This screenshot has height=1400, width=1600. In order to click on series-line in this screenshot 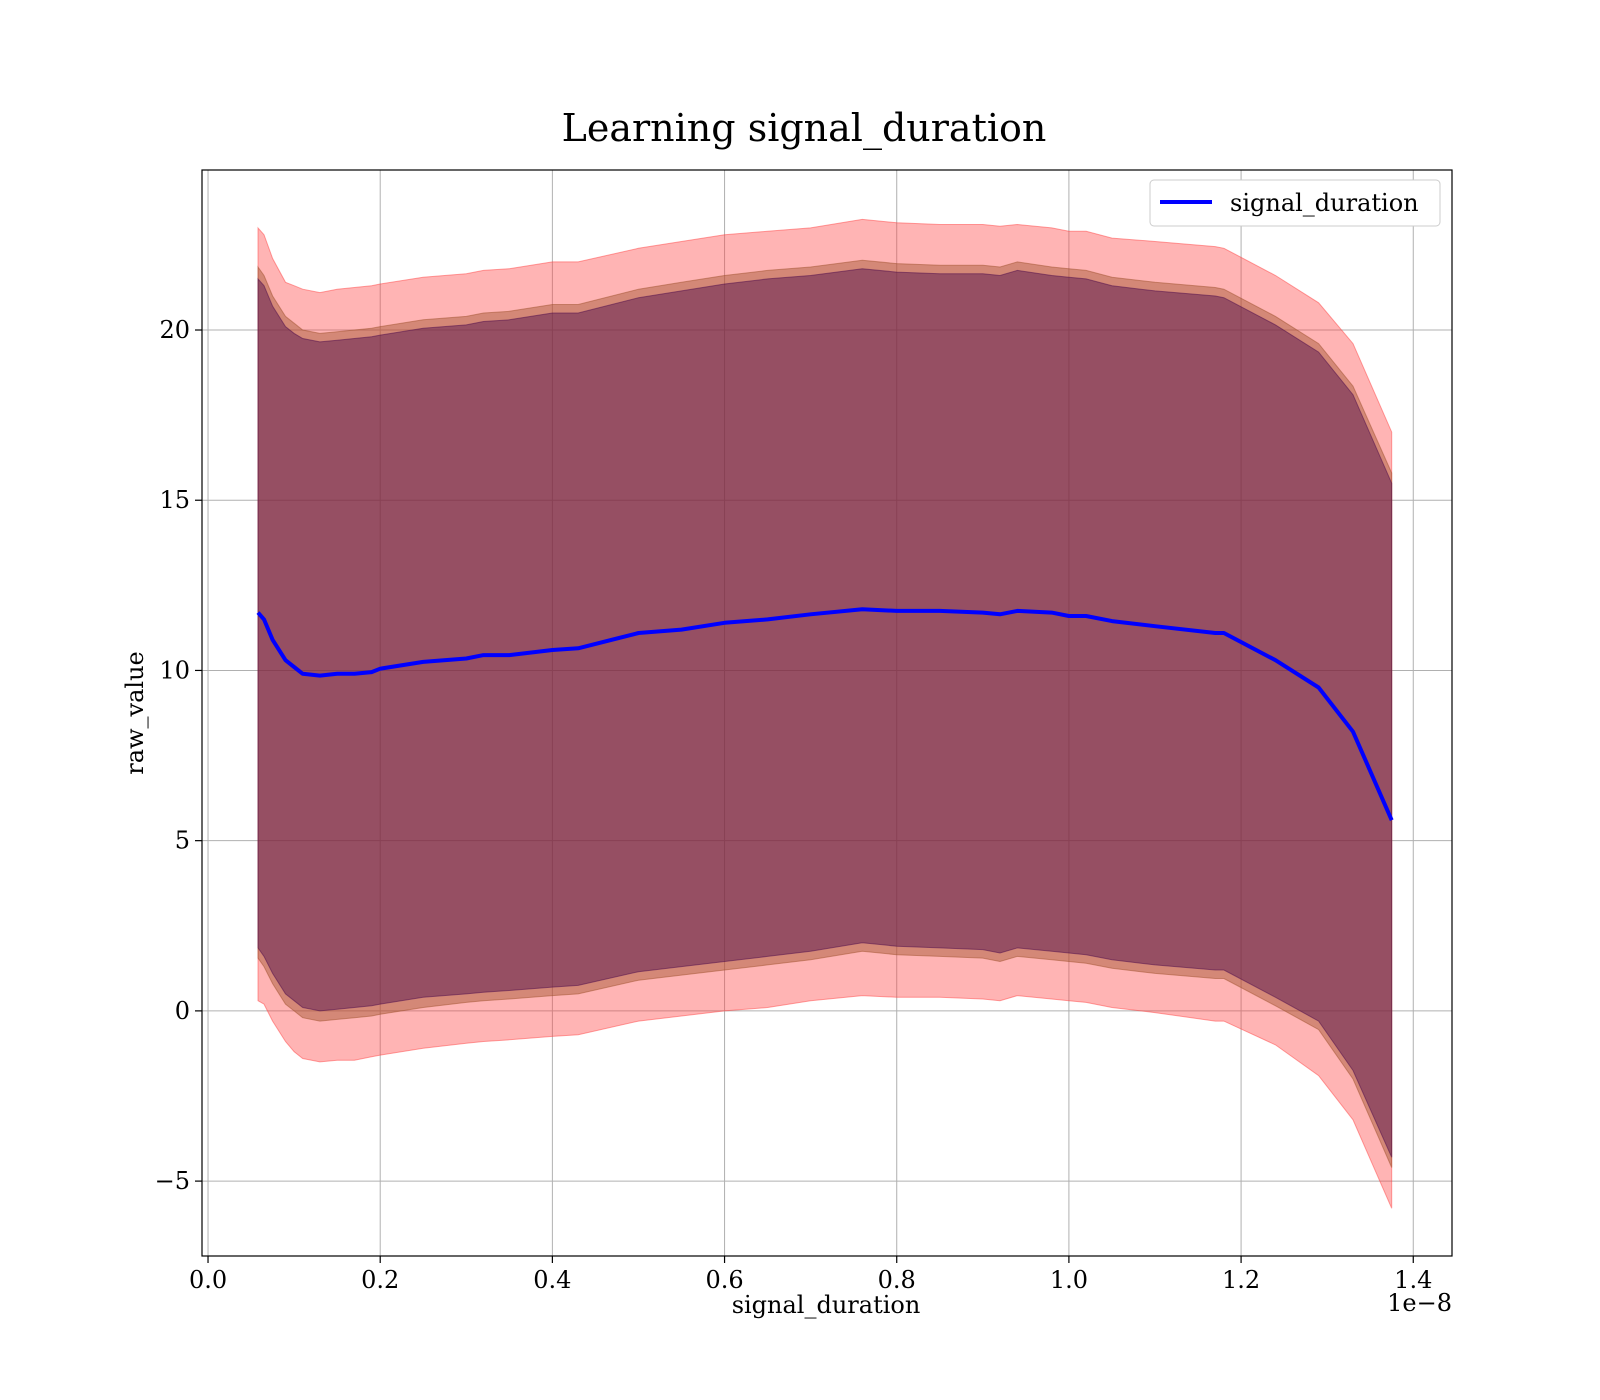, I will do `click(825, 714)`.